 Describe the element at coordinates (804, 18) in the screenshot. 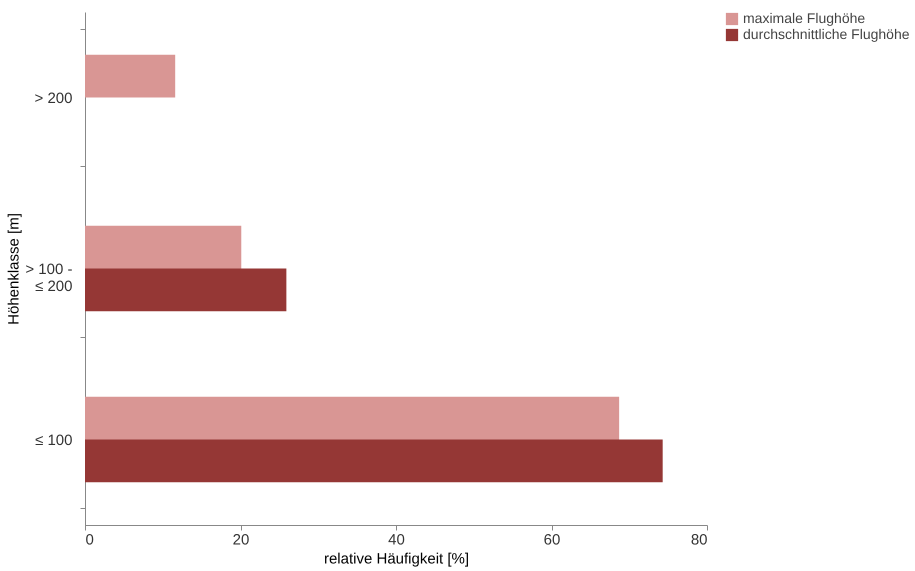

I see `legend-label: maximale Flughöhe` at that location.